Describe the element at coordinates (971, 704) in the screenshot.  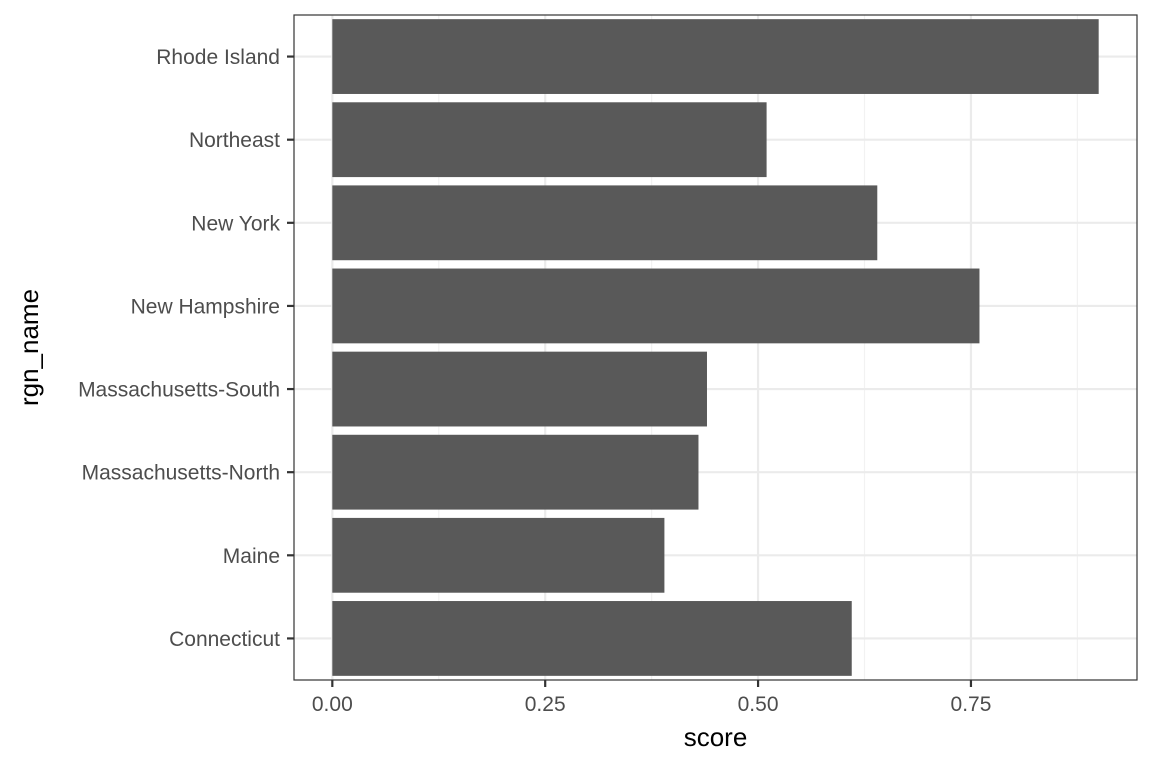
I see `x-tick-label: 0.75` at that location.